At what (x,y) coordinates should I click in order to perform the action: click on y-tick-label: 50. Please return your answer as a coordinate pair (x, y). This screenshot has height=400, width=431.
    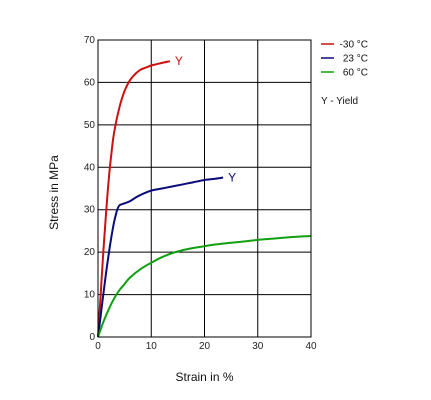
    Looking at the image, I should click on (90, 125).